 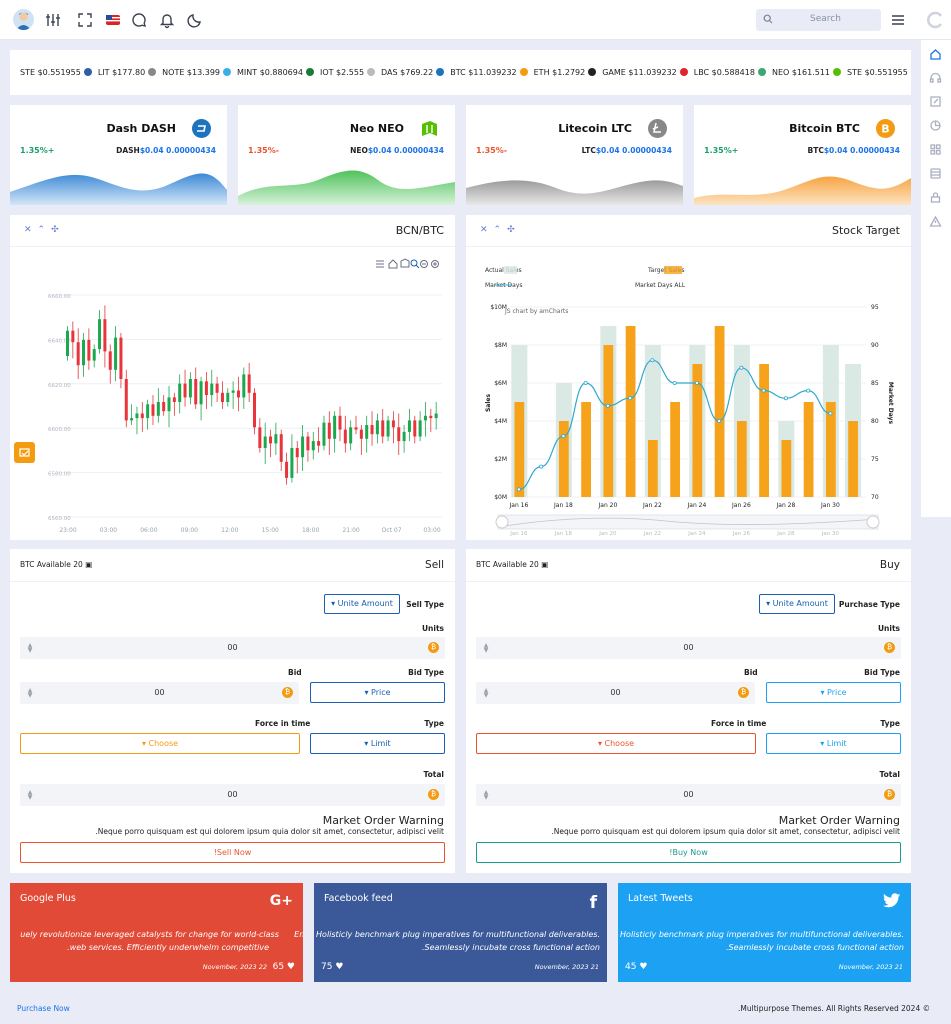 What do you see at coordinates (645, 72) in the screenshot?
I see `ticker-item: GAME $11.039232` at bounding box center [645, 72].